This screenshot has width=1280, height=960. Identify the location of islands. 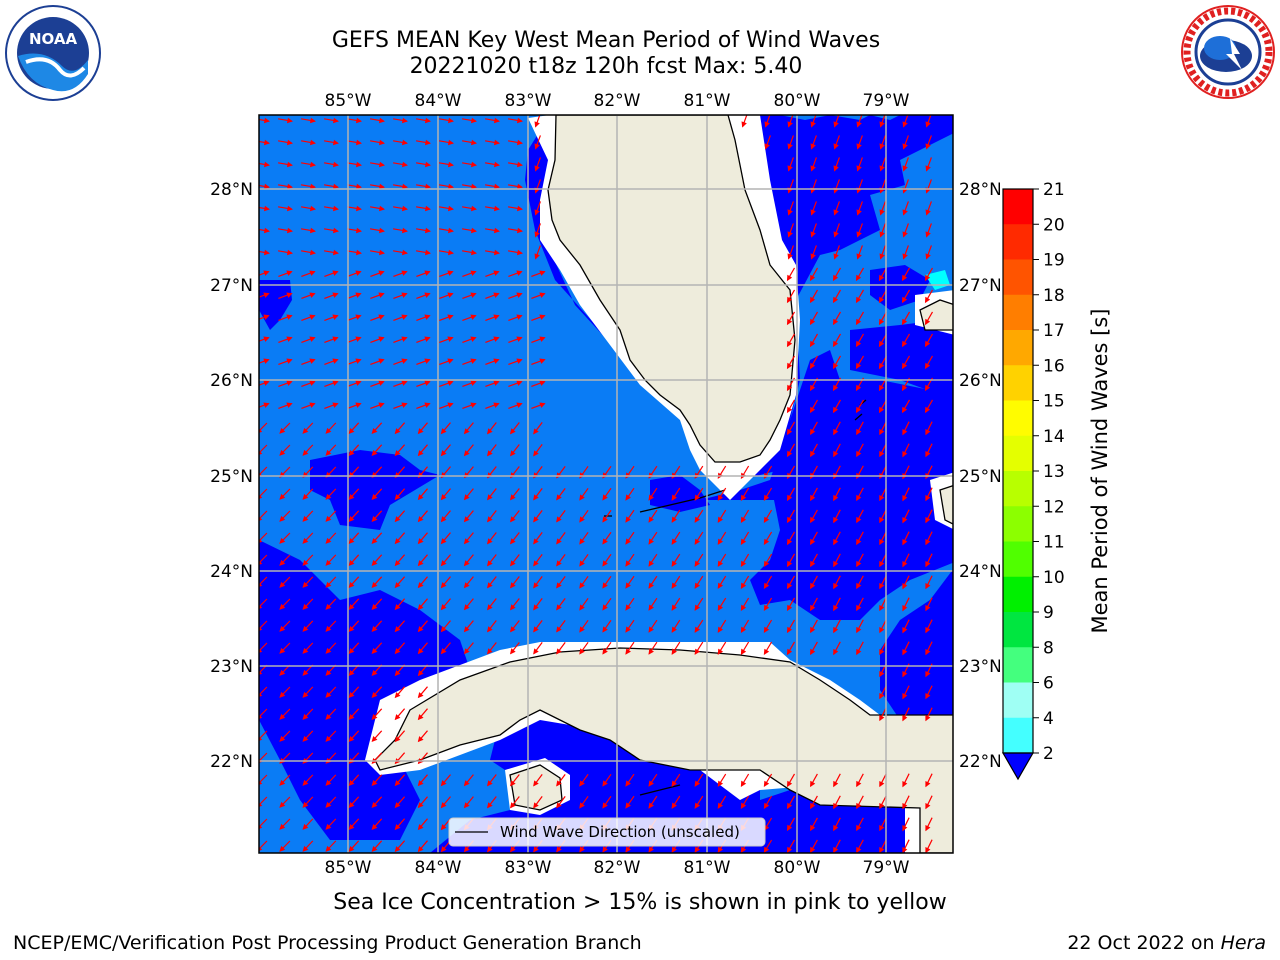
(735, 597).